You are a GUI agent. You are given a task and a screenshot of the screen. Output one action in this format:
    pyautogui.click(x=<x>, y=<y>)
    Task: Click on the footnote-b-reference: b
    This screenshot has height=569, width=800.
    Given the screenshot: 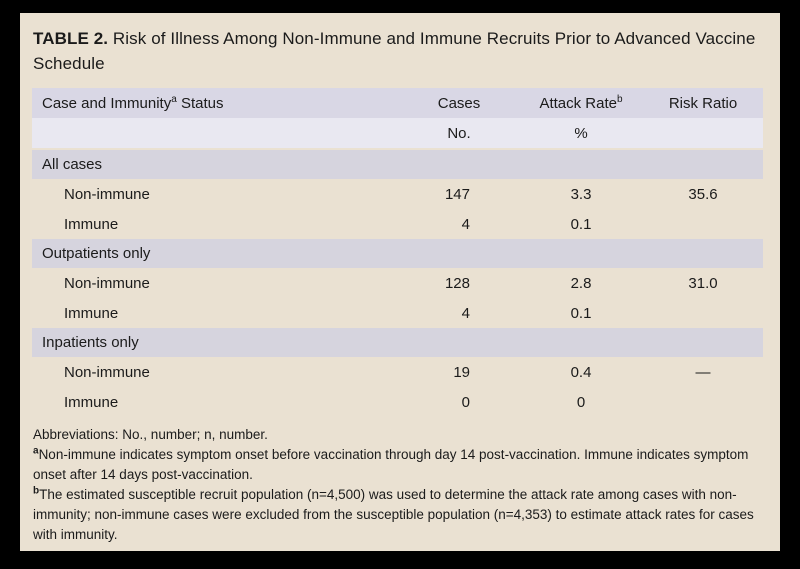 What is the action you would take?
    pyautogui.click(x=619, y=99)
    